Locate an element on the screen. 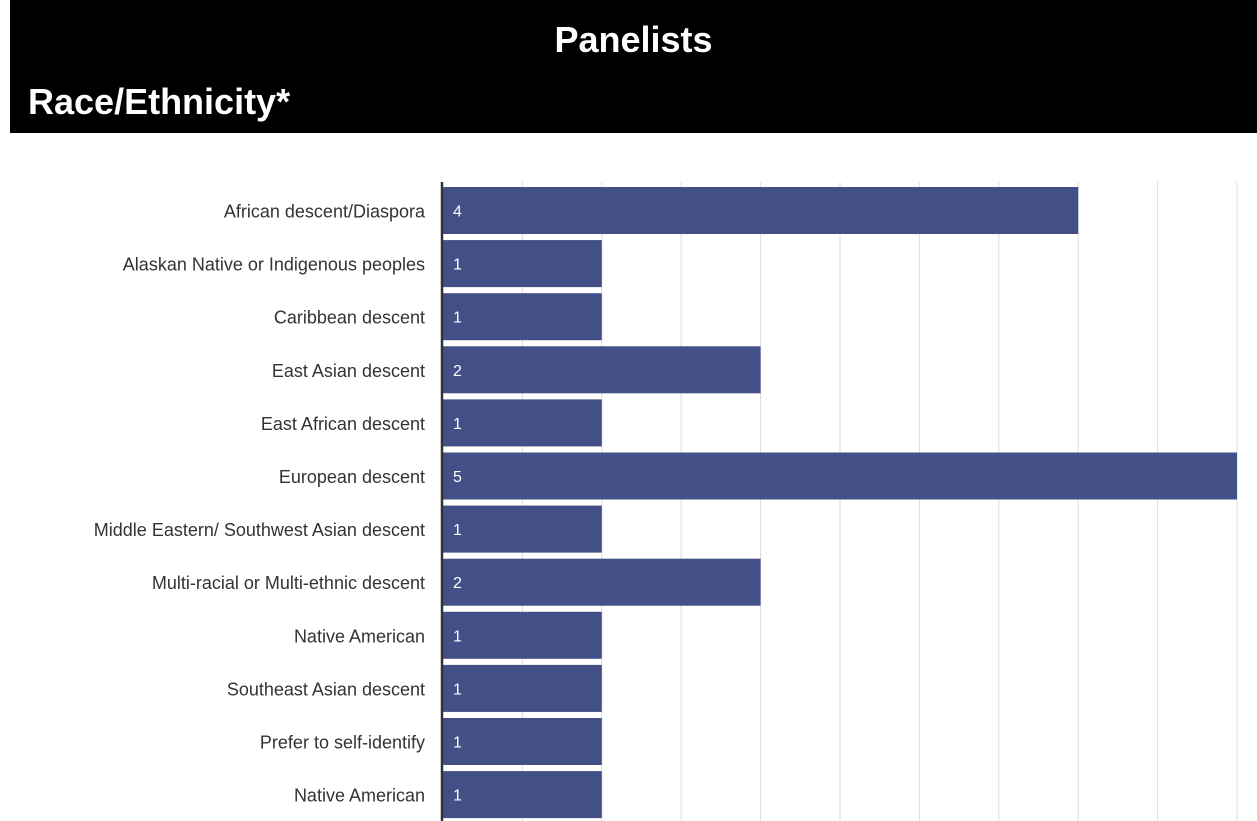 The width and height of the screenshot is (1257, 821). category-label: European descent is located at coordinates (352, 477).